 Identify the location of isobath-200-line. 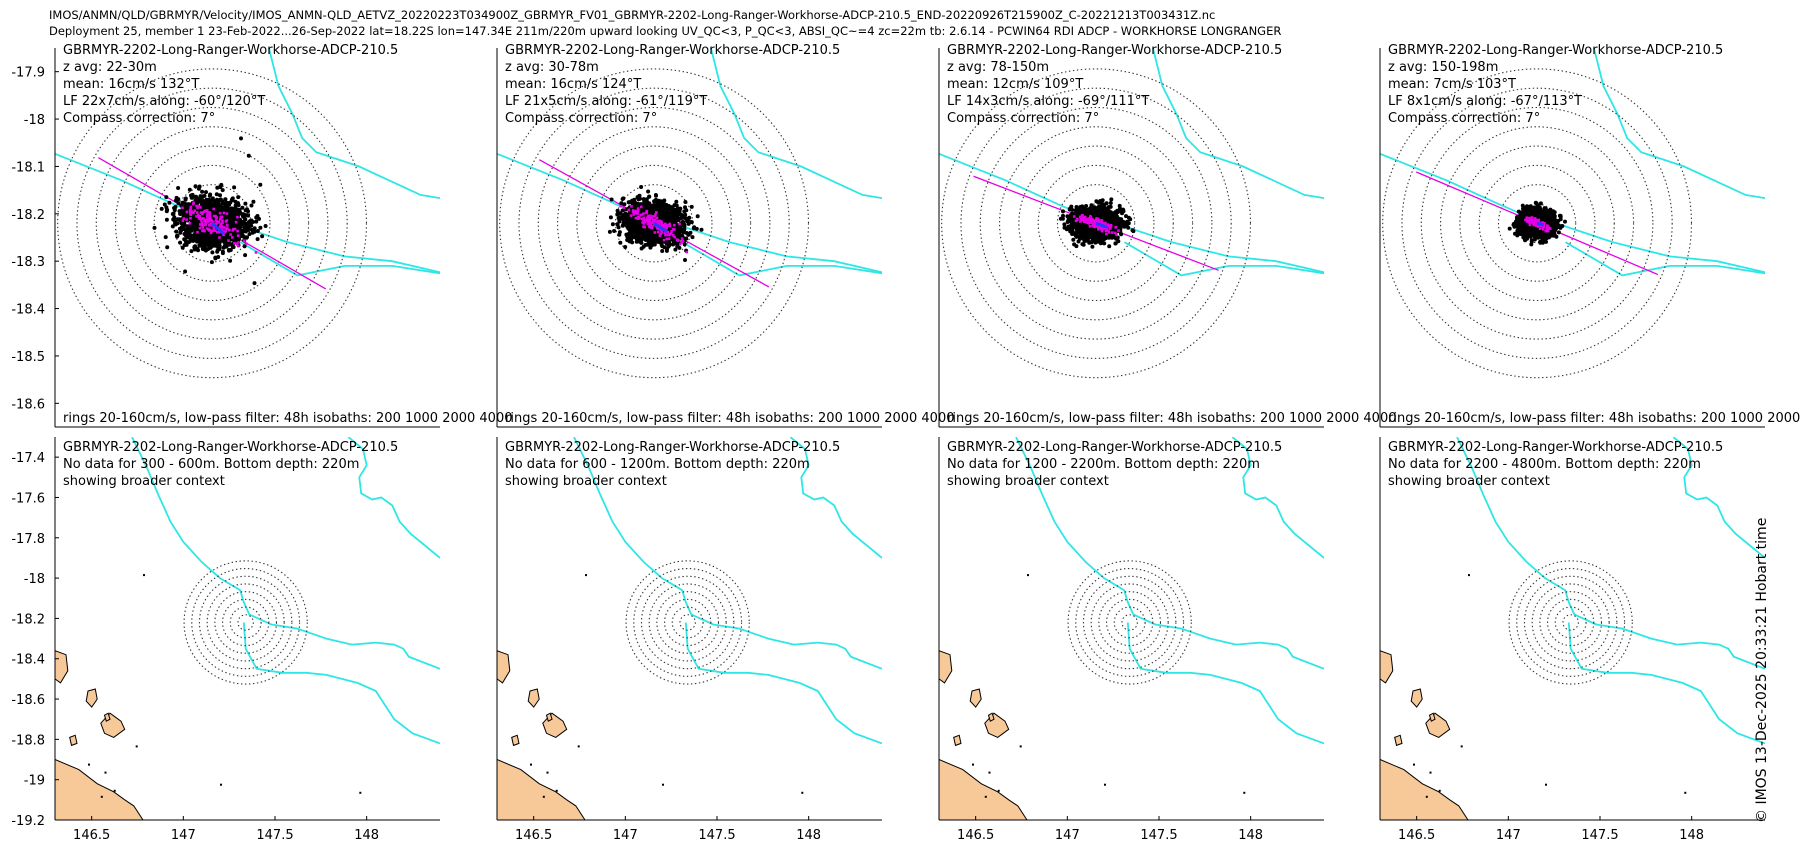
(689, 213).